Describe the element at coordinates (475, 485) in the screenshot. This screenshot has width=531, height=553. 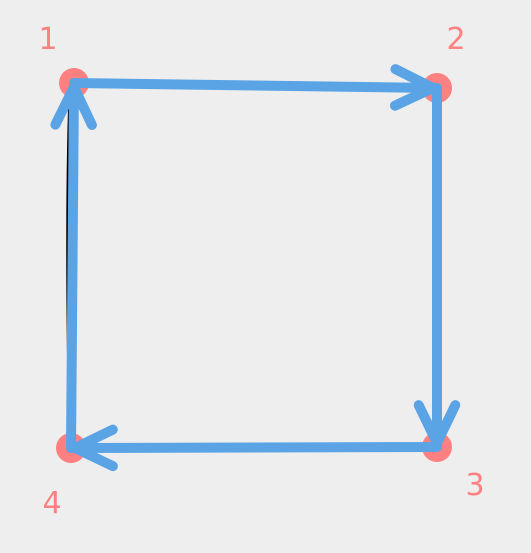
I see `vertex-label-3: 3` at that location.